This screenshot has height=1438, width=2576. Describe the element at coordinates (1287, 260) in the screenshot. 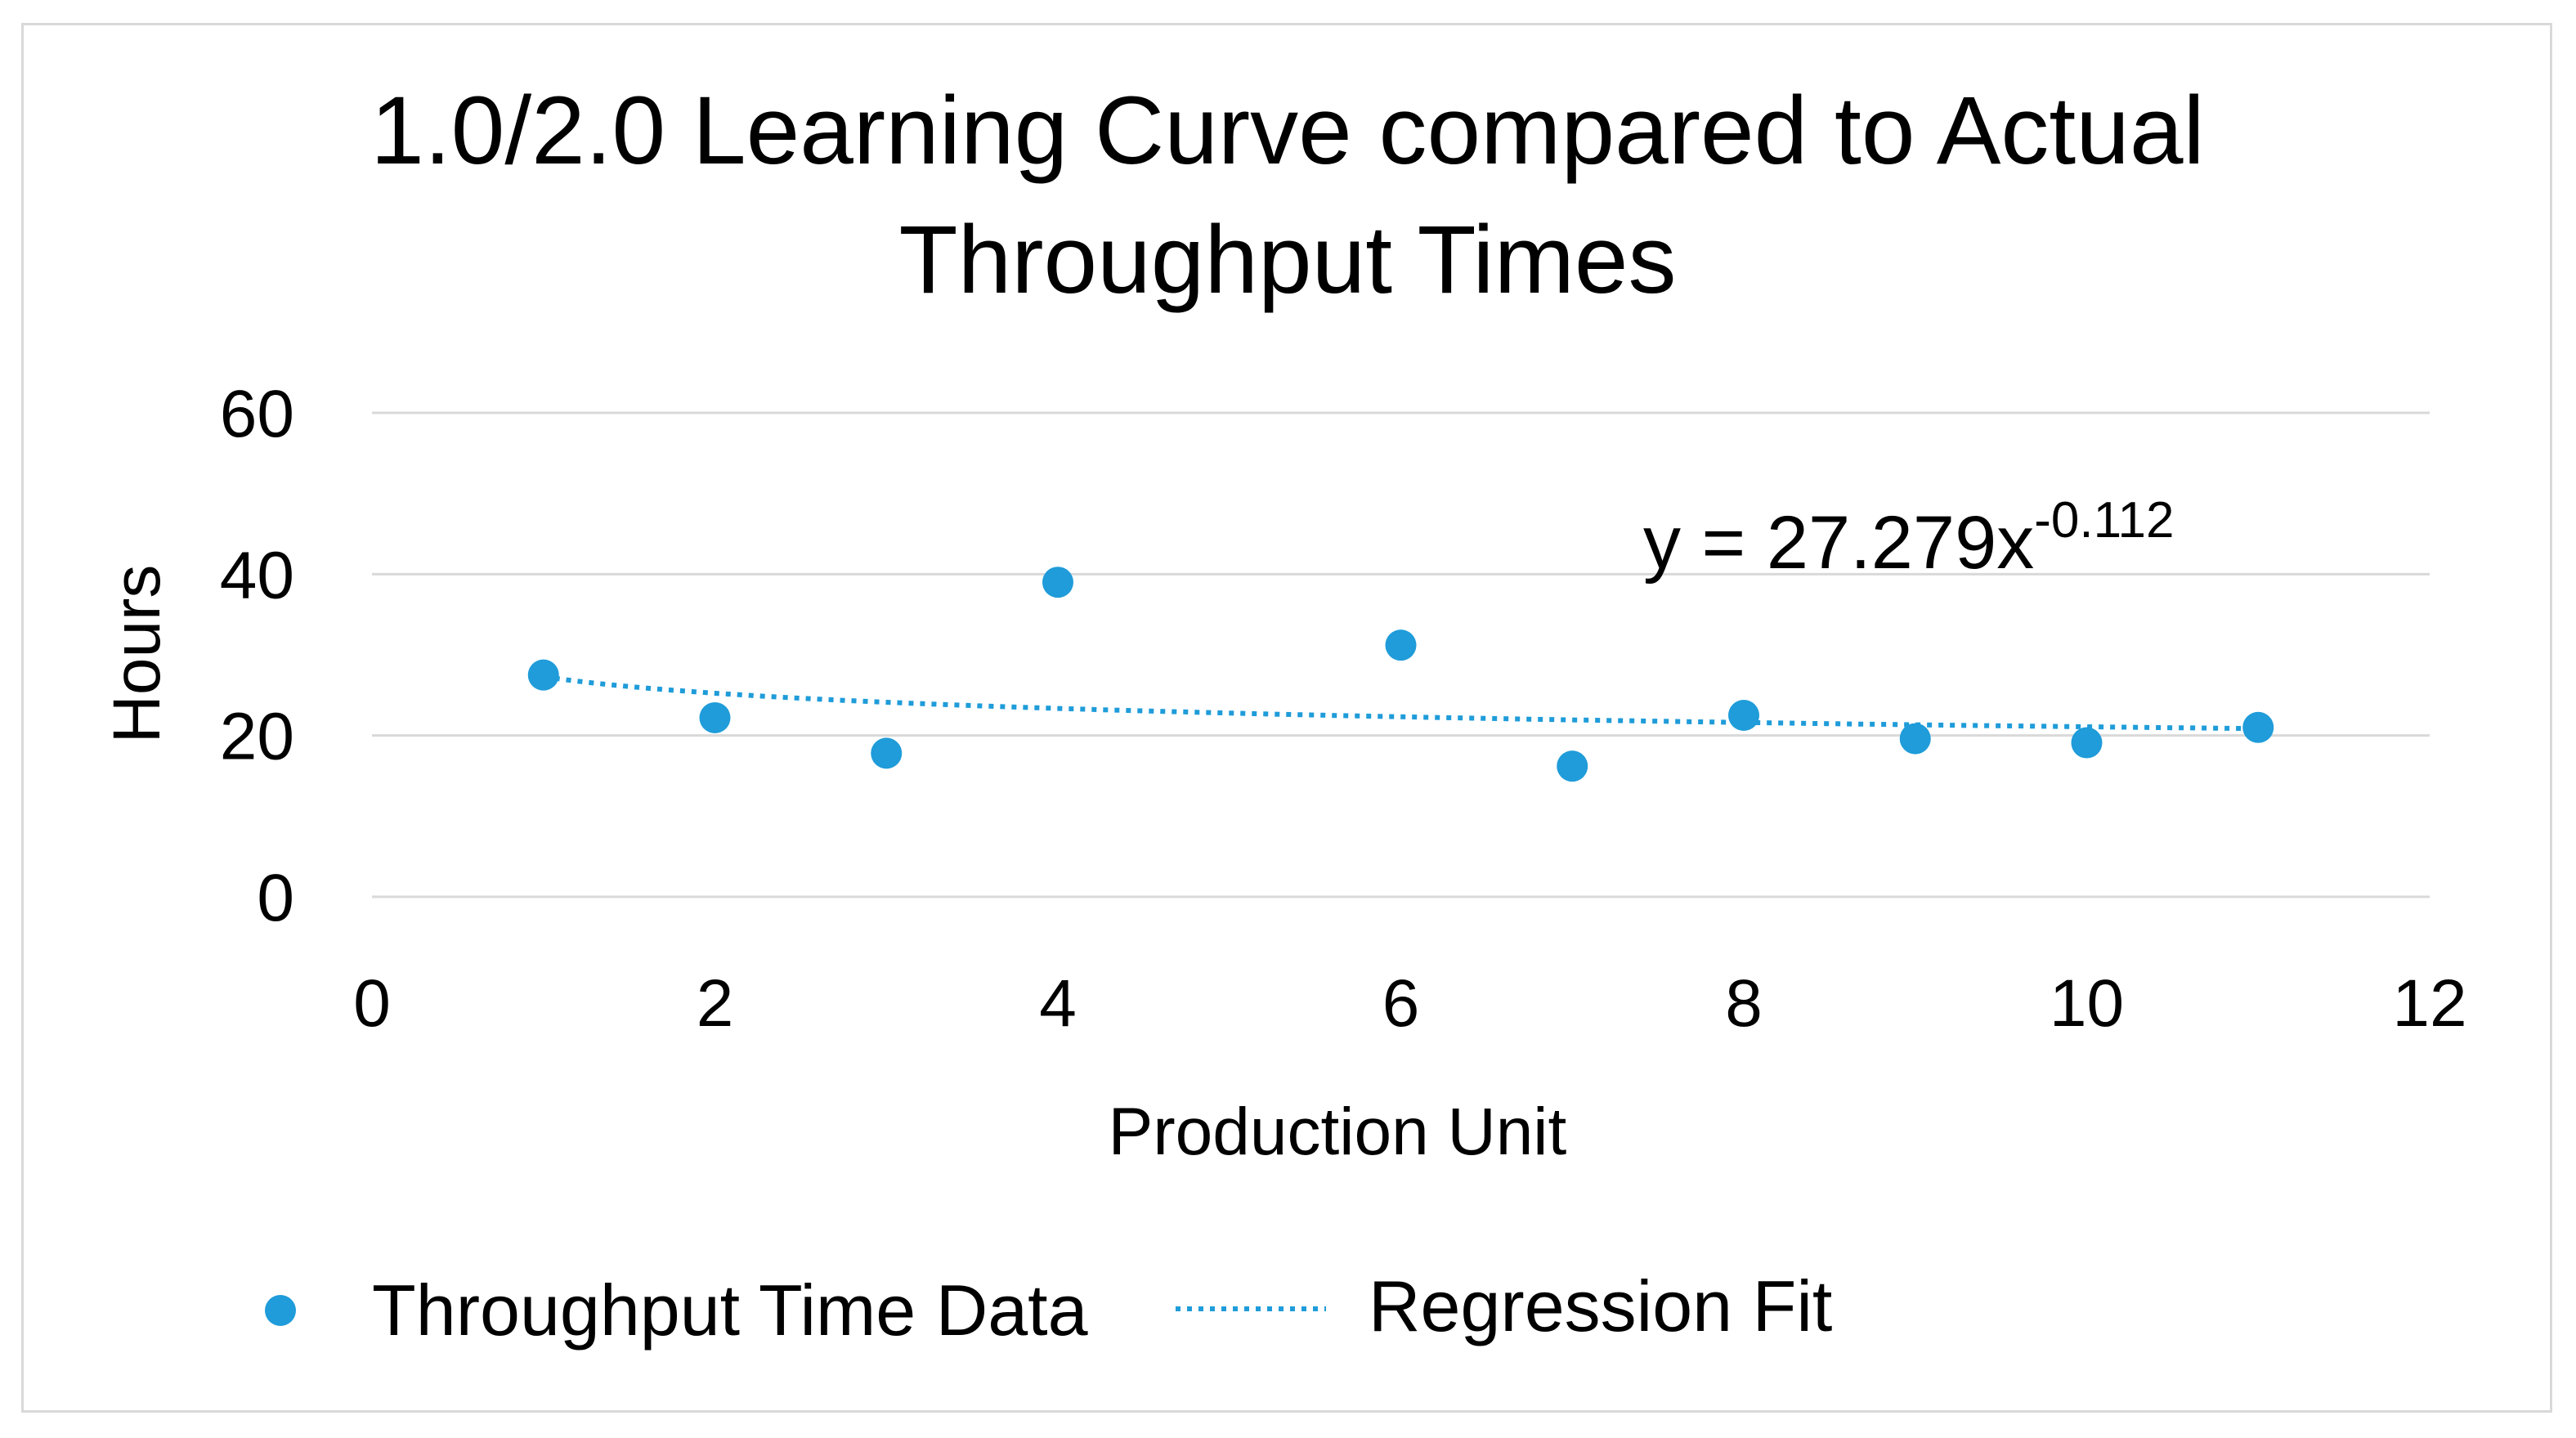

I see `chart-title-line-2: Throughput Times` at that location.